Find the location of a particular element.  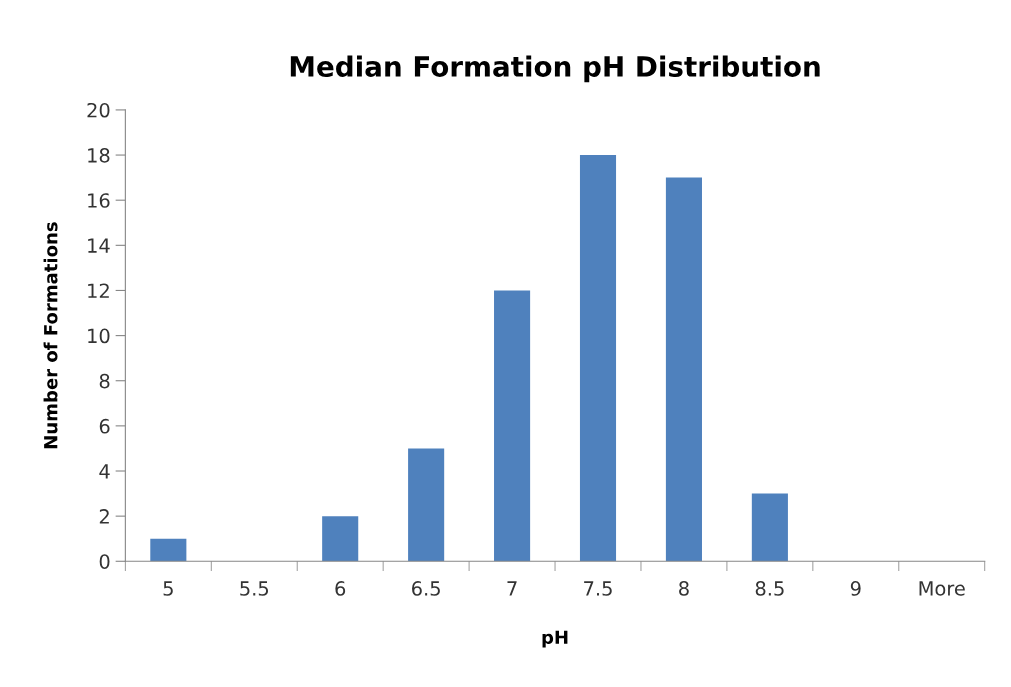

x-tick-label: More is located at coordinates (942, 588).